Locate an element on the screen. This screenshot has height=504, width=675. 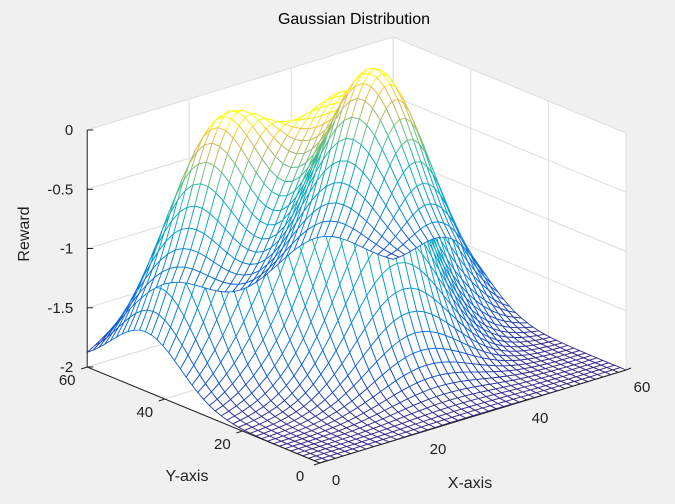
y-axis-line is located at coordinates (204, 415).